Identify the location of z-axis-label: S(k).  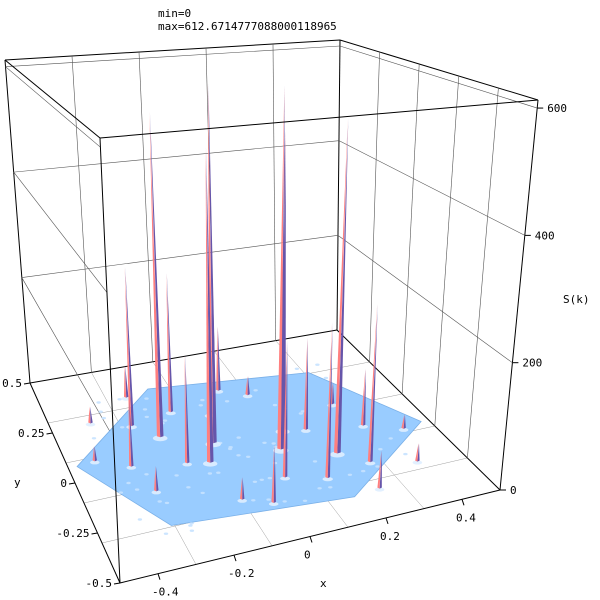
(576, 299).